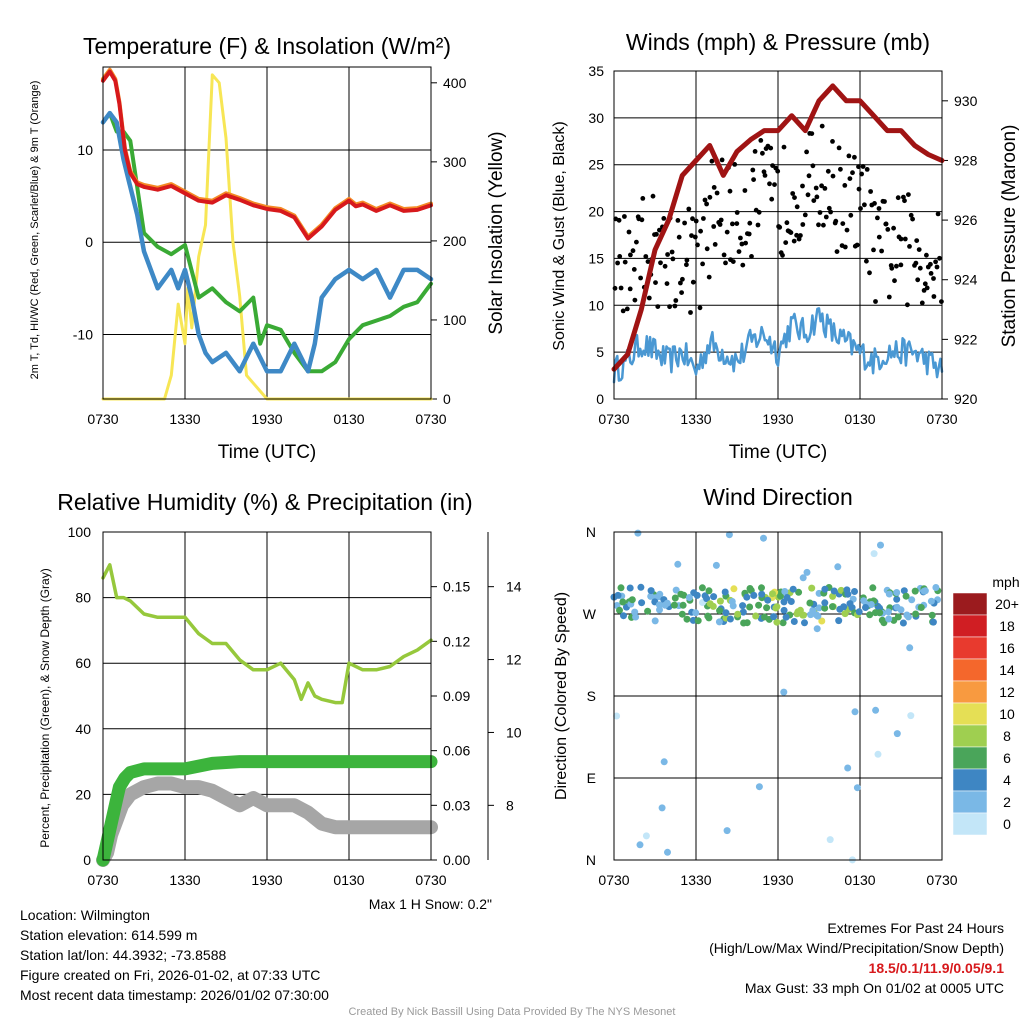 The height and width of the screenshot is (1024, 1024). Describe the element at coordinates (267, 452) in the screenshot. I see `temp-xlabel: Time (UTC)` at that location.